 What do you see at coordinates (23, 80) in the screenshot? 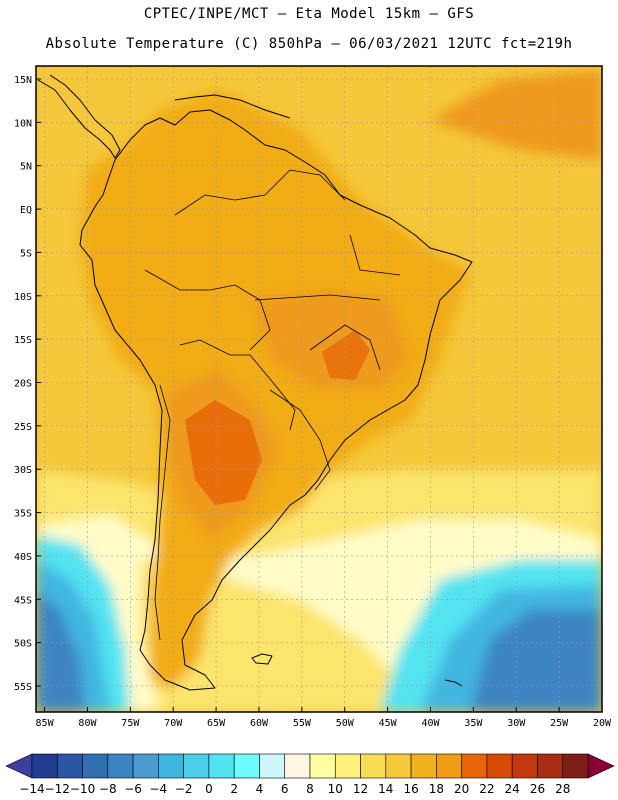
I see `lat-label: 15N` at bounding box center [23, 80].